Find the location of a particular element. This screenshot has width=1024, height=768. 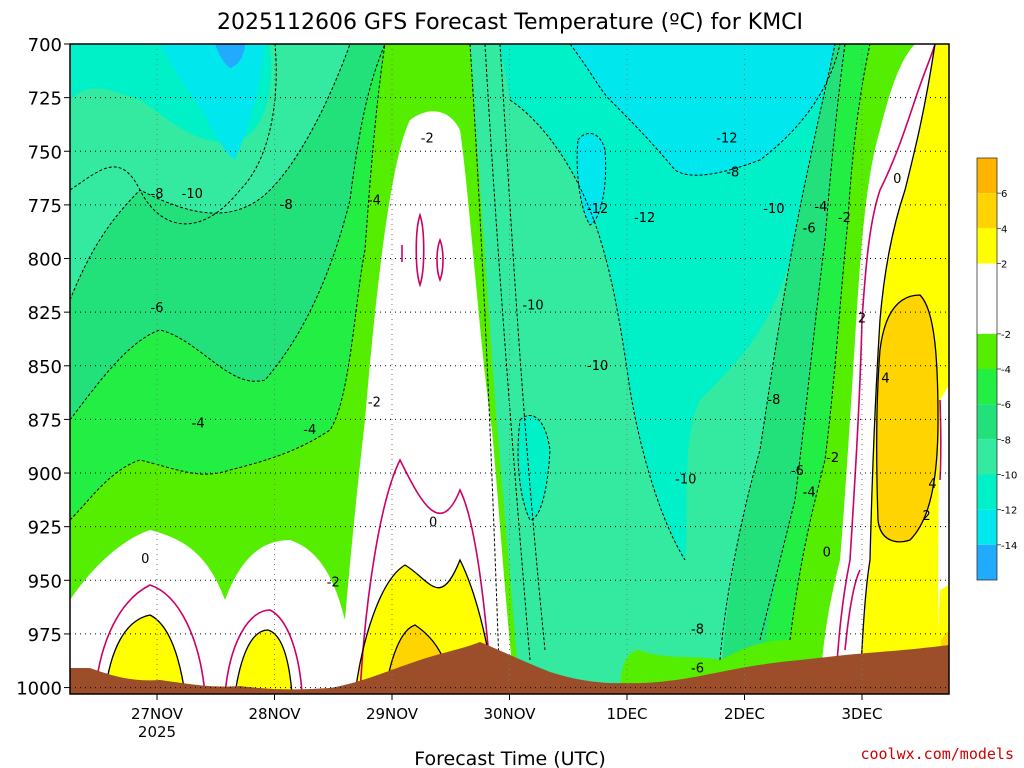

x-axis-label: Forecast Time (UTC) is located at coordinates (509, 758).